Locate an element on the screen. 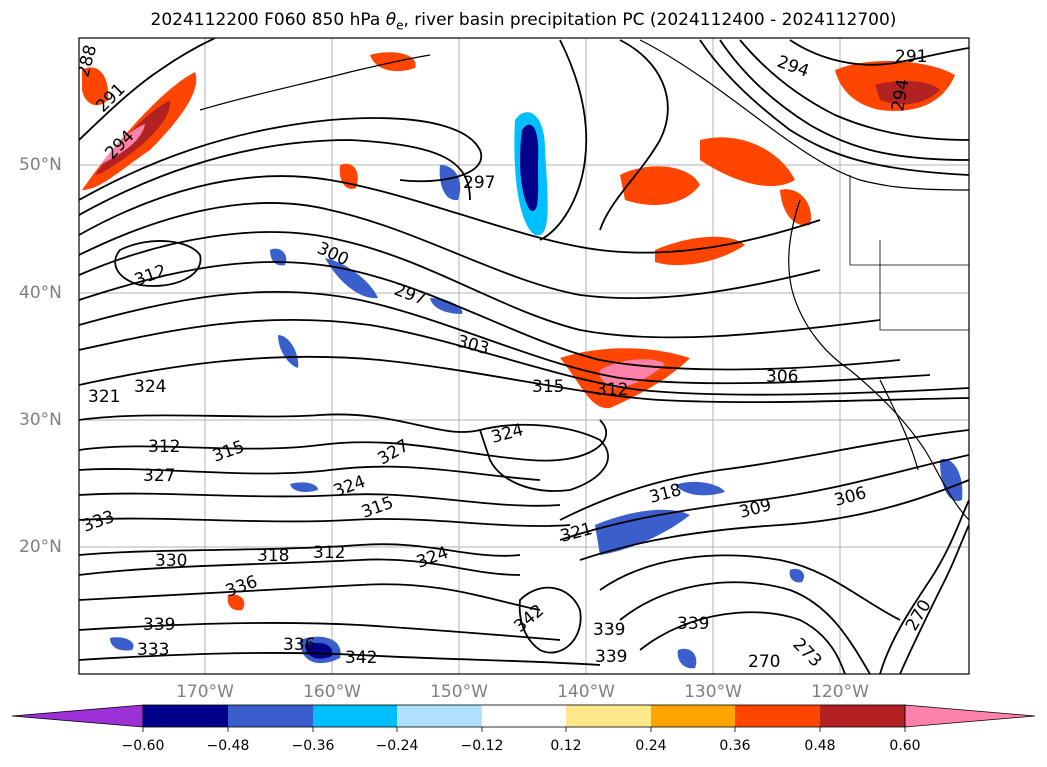 This screenshot has width=1047, height=767. colorbar-ticks is located at coordinates (524, 729).